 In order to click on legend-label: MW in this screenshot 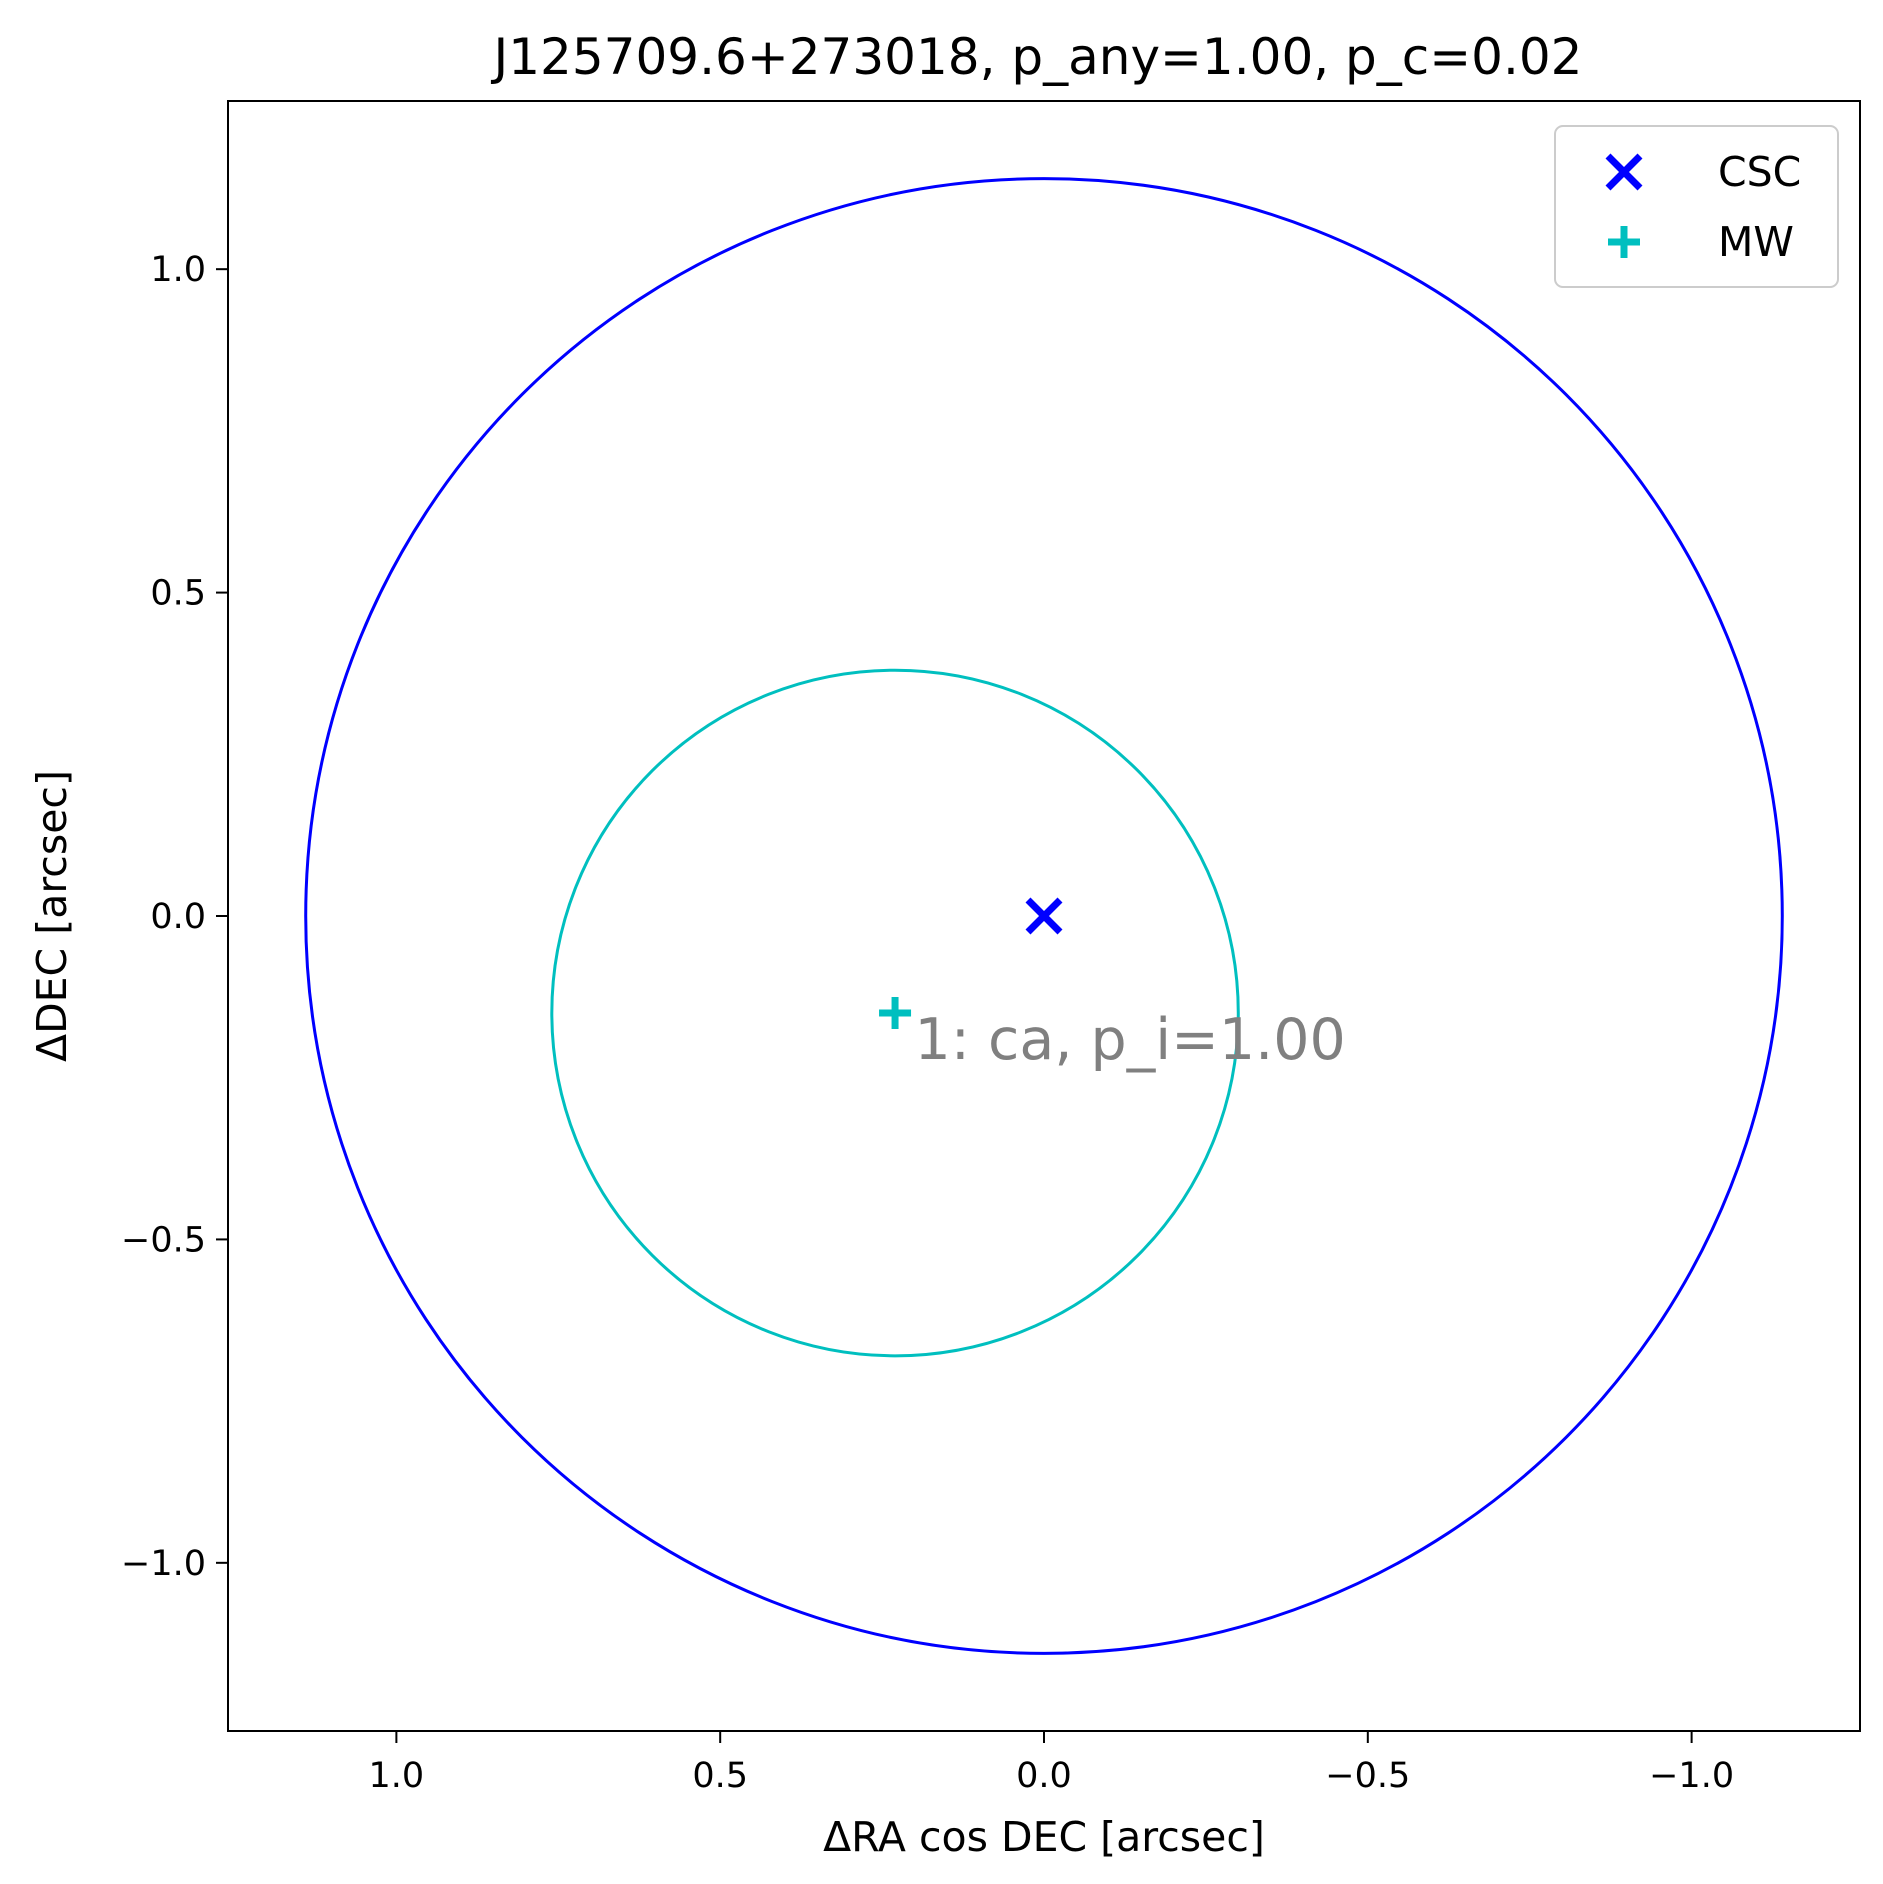, I will do `click(1756, 242)`.